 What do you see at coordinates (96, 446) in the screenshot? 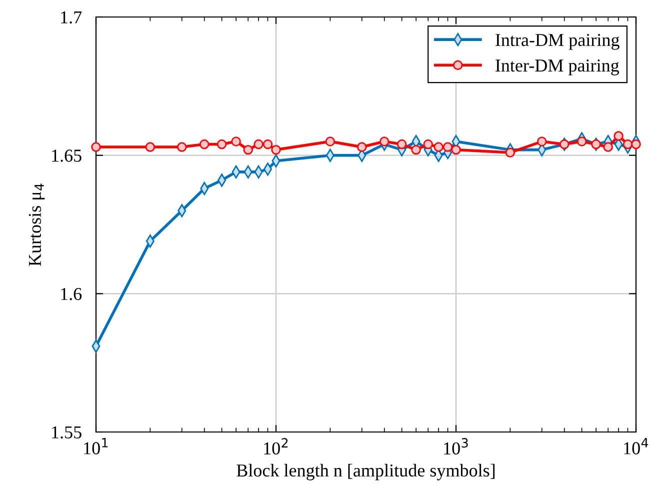
I see `x-tick-label: 10$^{1}$` at bounding box center [96, 446].